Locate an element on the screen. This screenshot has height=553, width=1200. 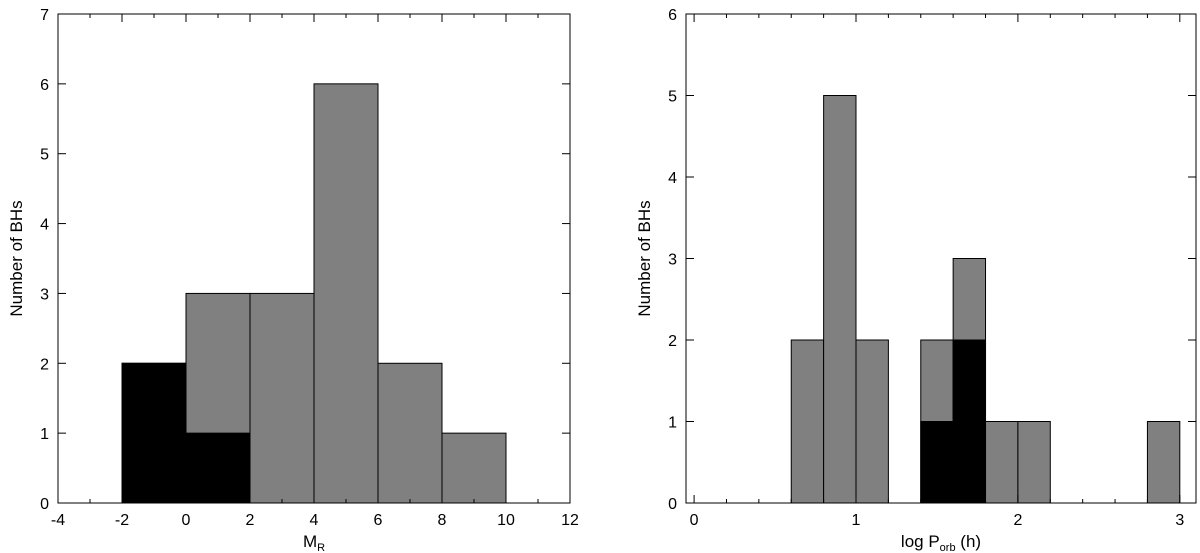
left-x-tick-label: 0 is located at coordinates (186, 520).